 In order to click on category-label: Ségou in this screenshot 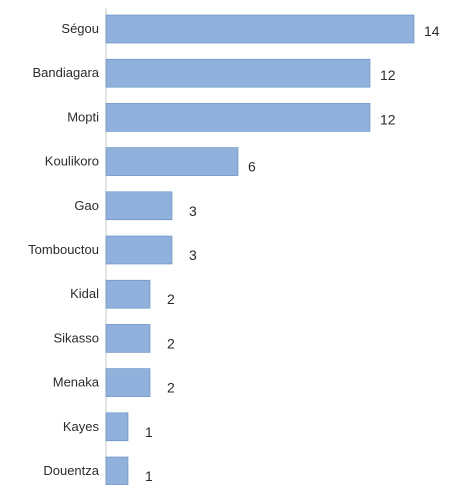, I will do `click(80, 28)`.